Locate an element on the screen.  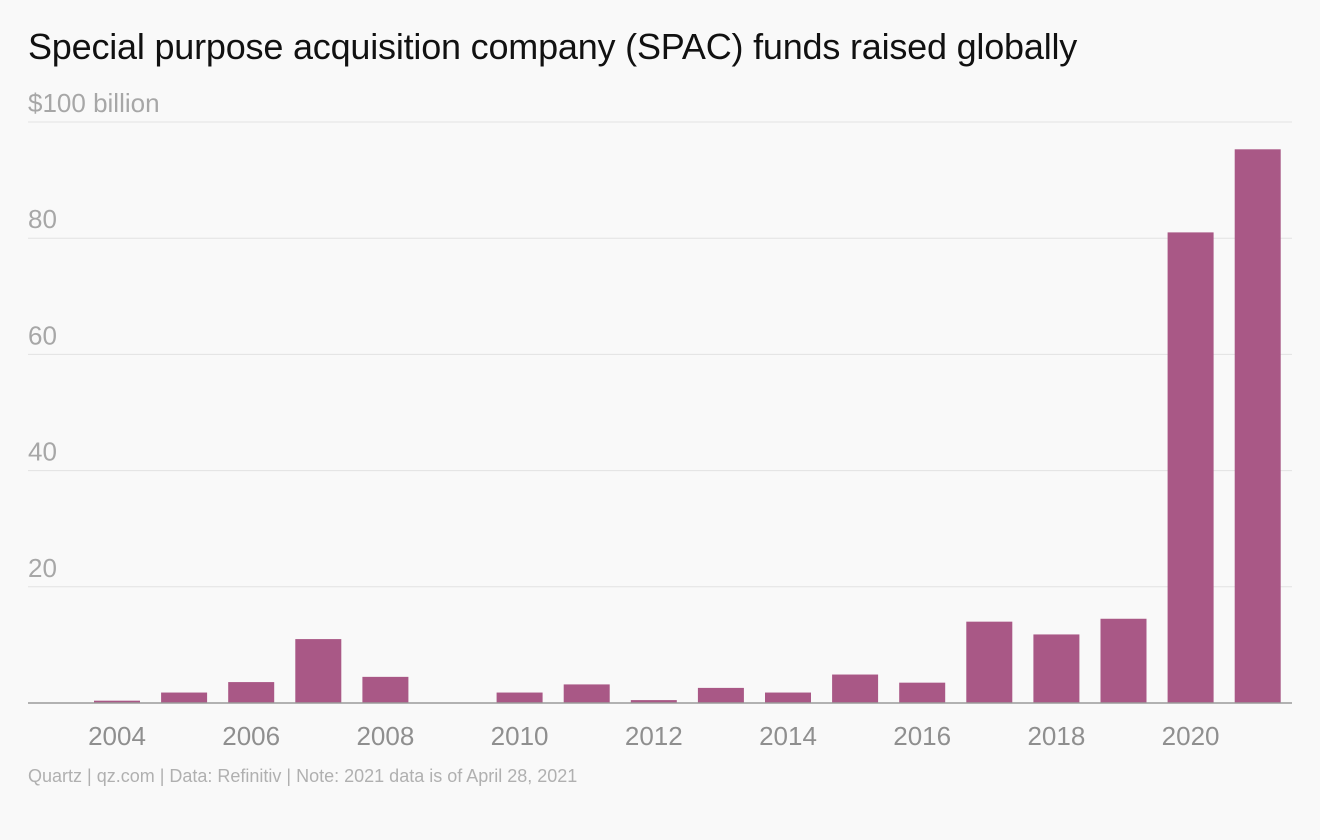
bar-2011 is located at coordinates (586, 693).